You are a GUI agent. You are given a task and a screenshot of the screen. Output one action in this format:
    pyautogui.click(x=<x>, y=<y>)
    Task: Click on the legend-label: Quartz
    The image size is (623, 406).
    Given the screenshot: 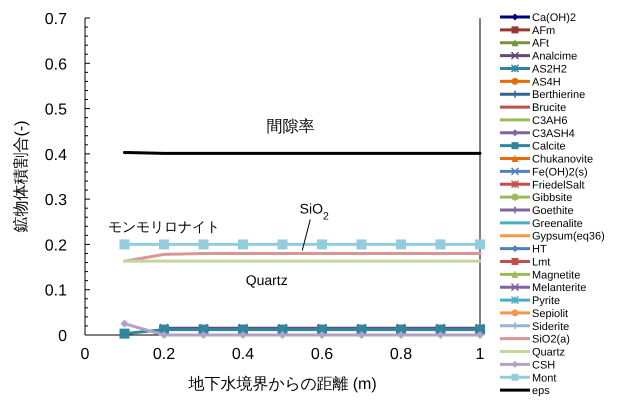 What is the action you would take?
    pyautogui.click(x=549, y=352)
    